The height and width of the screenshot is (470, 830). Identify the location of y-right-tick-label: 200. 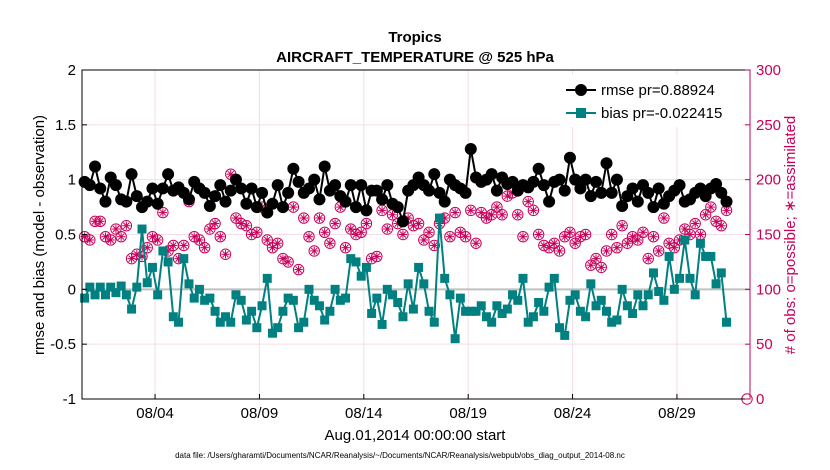
(768, 180).